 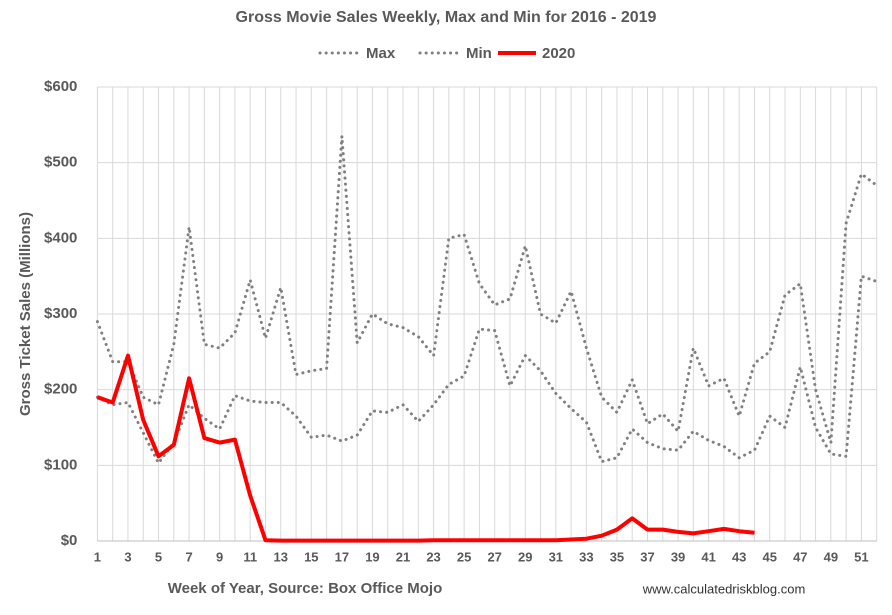 What do you see at coordinates (800, 556) in the screenshot?
I see `x-tick-label: 47` at bounding box center [800, 556].